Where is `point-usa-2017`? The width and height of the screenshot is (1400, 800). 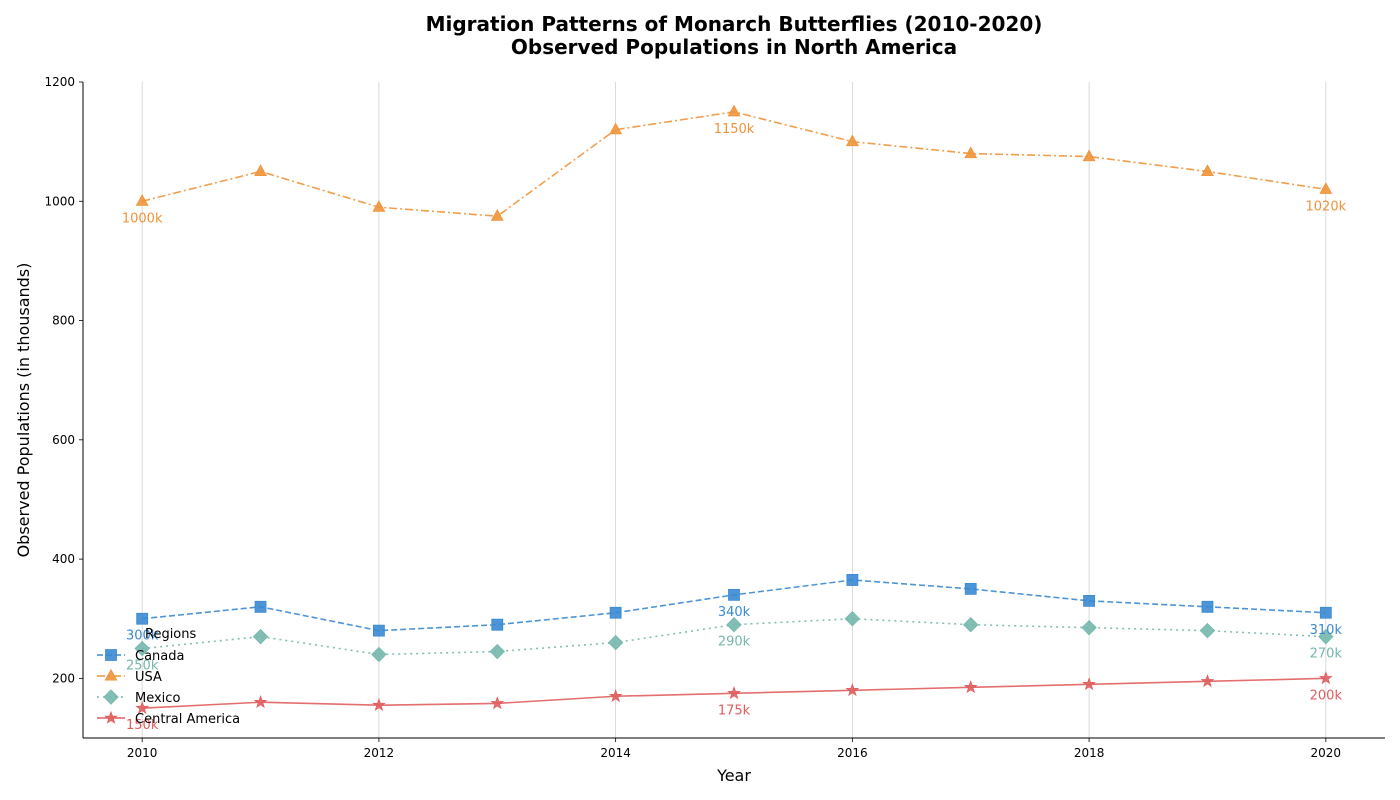 point-usa-2017 is located at coordinates (971, 152).